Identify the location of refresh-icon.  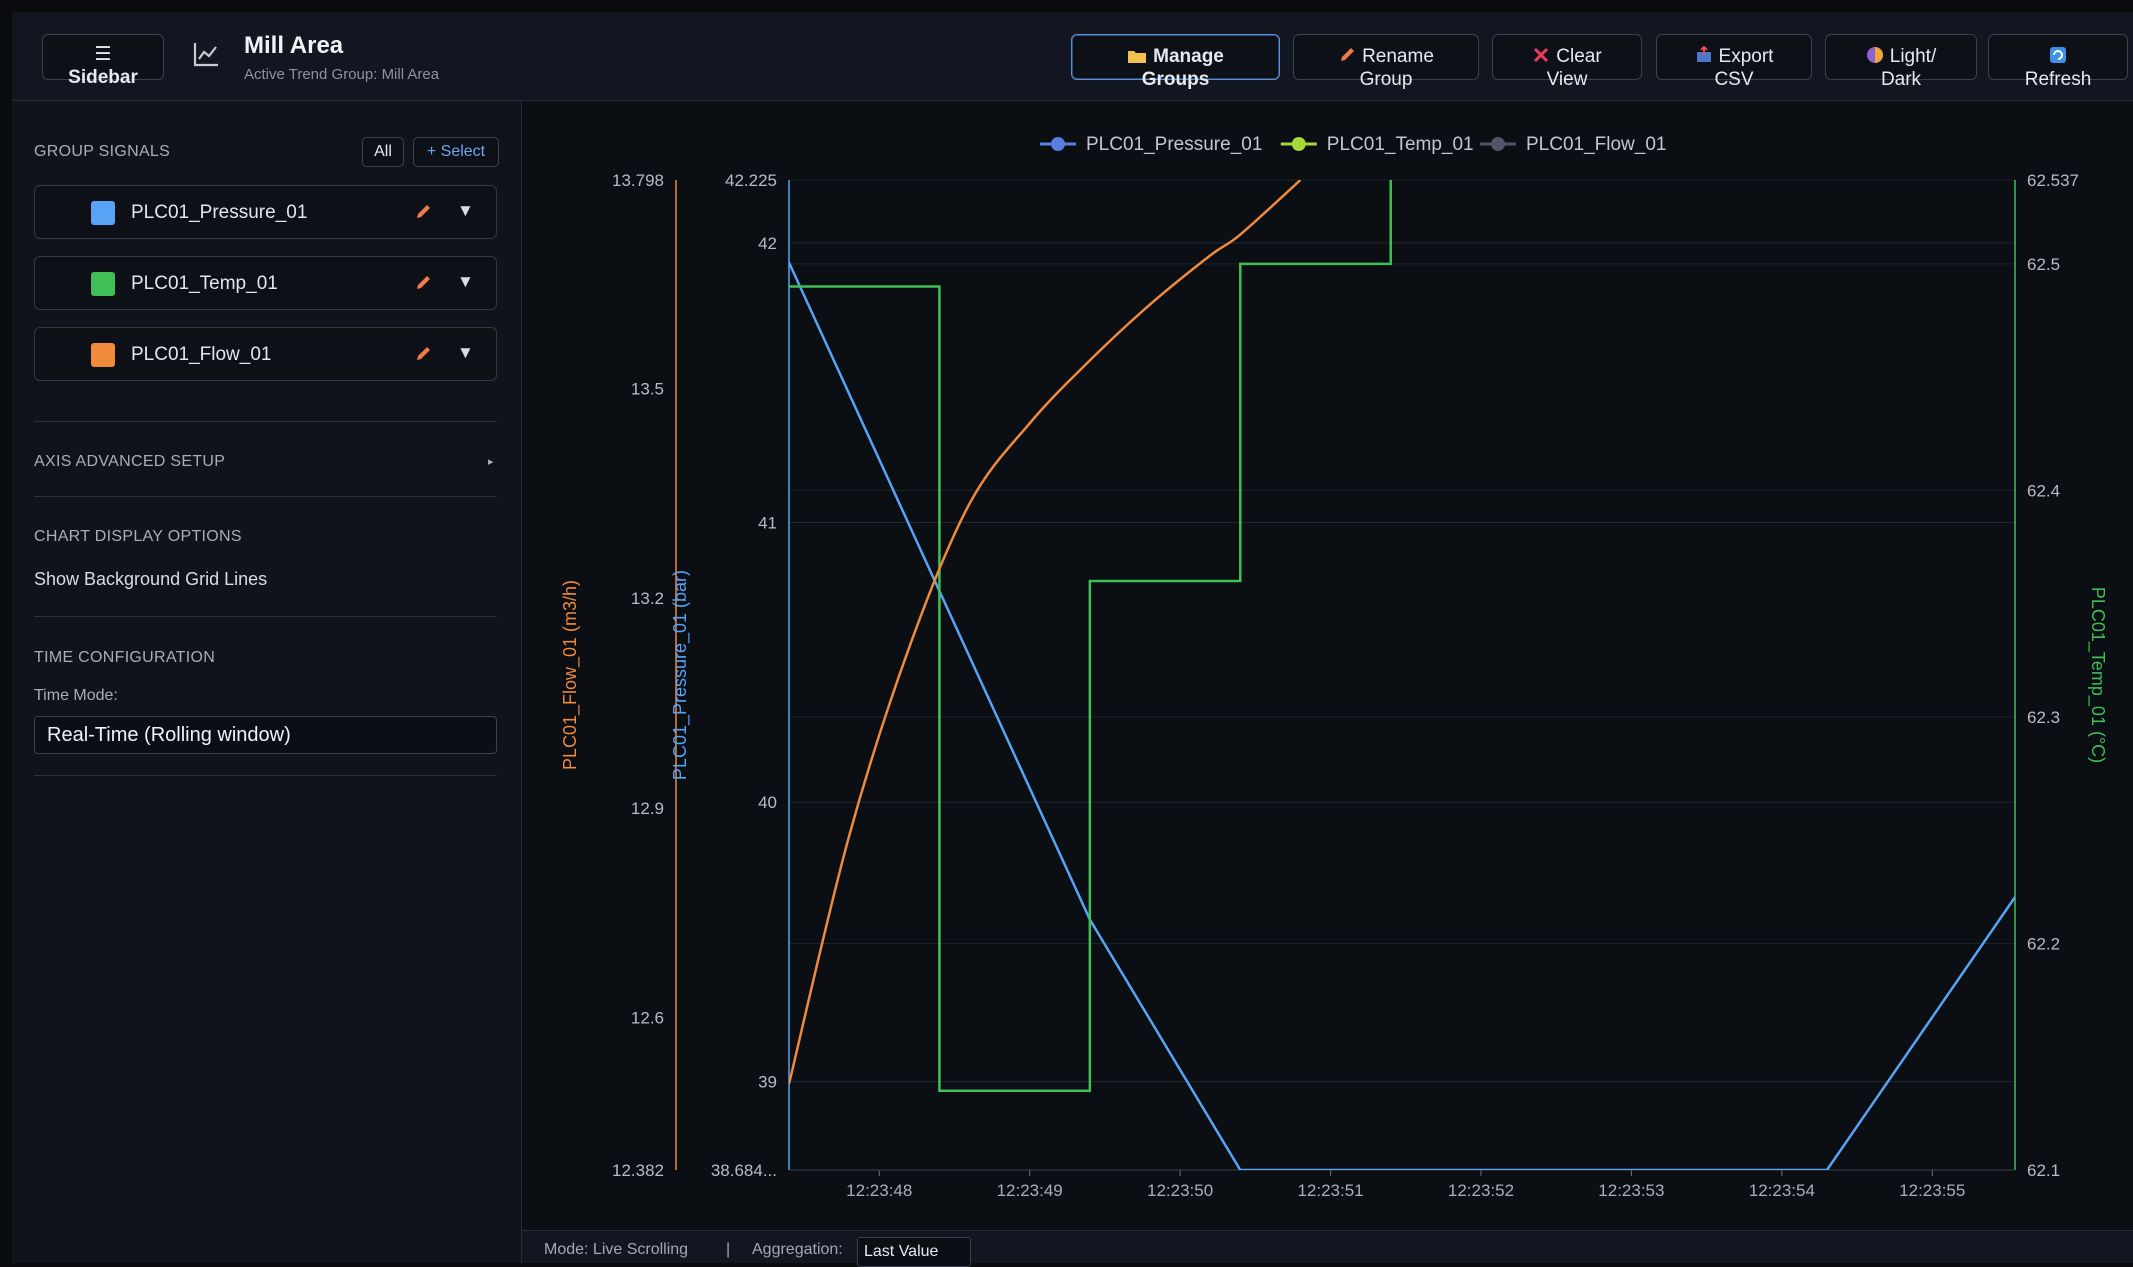
(2058, 55).